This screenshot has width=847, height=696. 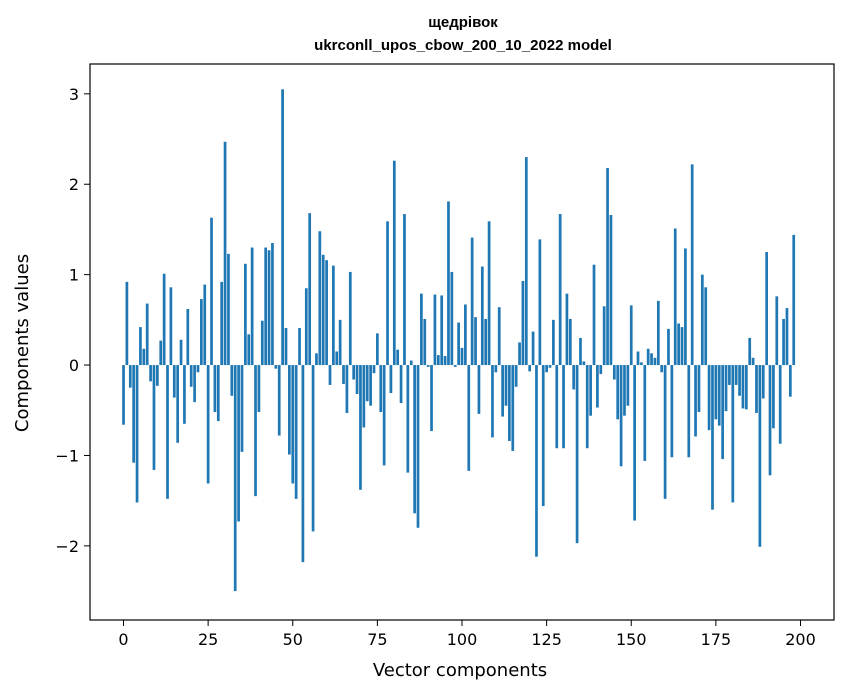 I want to click on y-tick-label: 2, so click(x=74, y=184).